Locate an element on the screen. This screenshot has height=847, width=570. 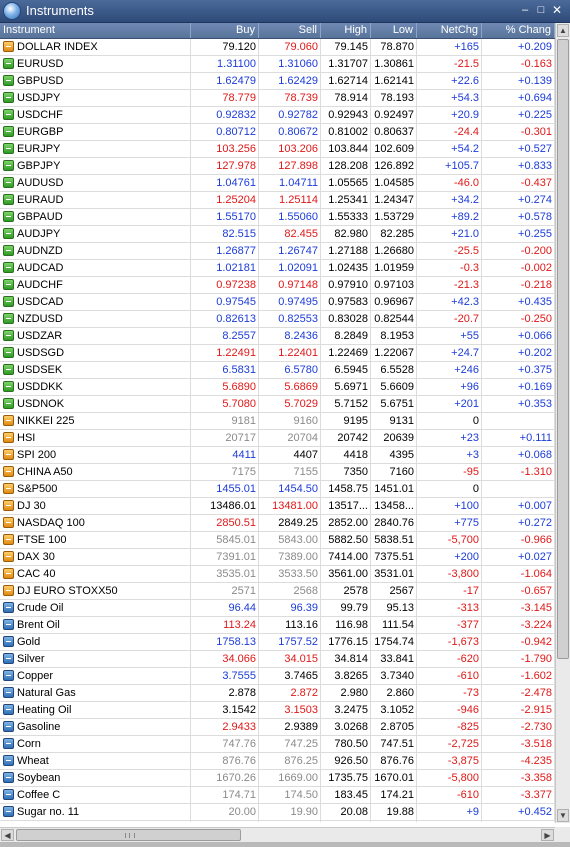
instrument-cell: CAC 40 is located at coordinates (95, 574).